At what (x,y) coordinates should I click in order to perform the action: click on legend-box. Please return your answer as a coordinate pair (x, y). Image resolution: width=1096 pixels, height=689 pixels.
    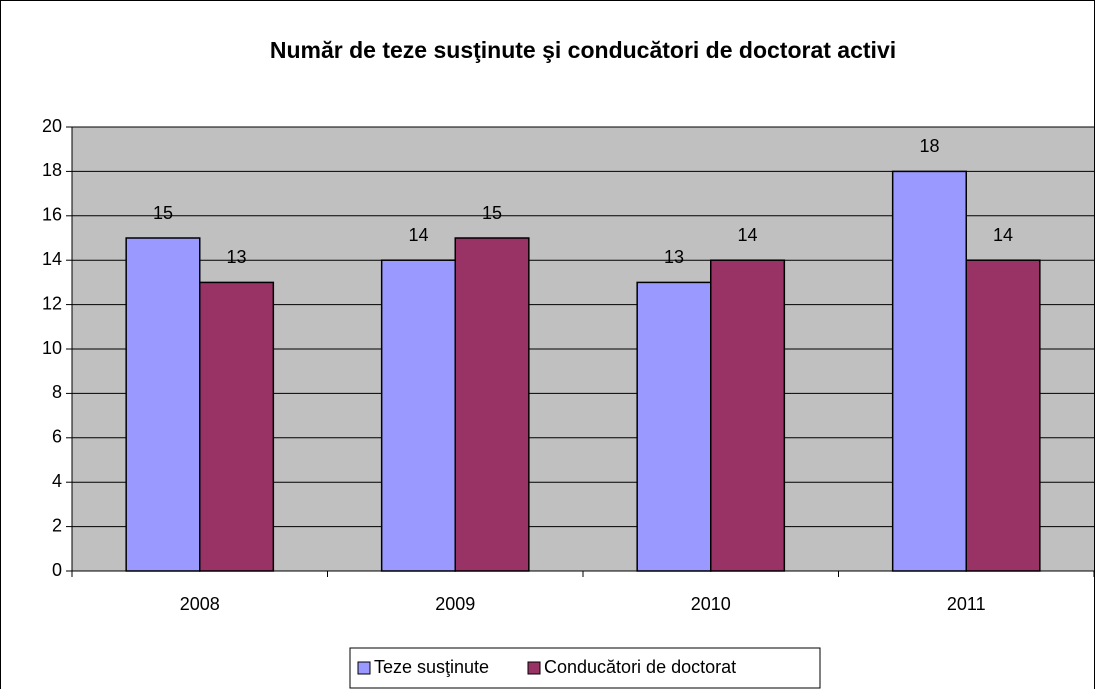
    Looking at the image, I should click on (585, 668).